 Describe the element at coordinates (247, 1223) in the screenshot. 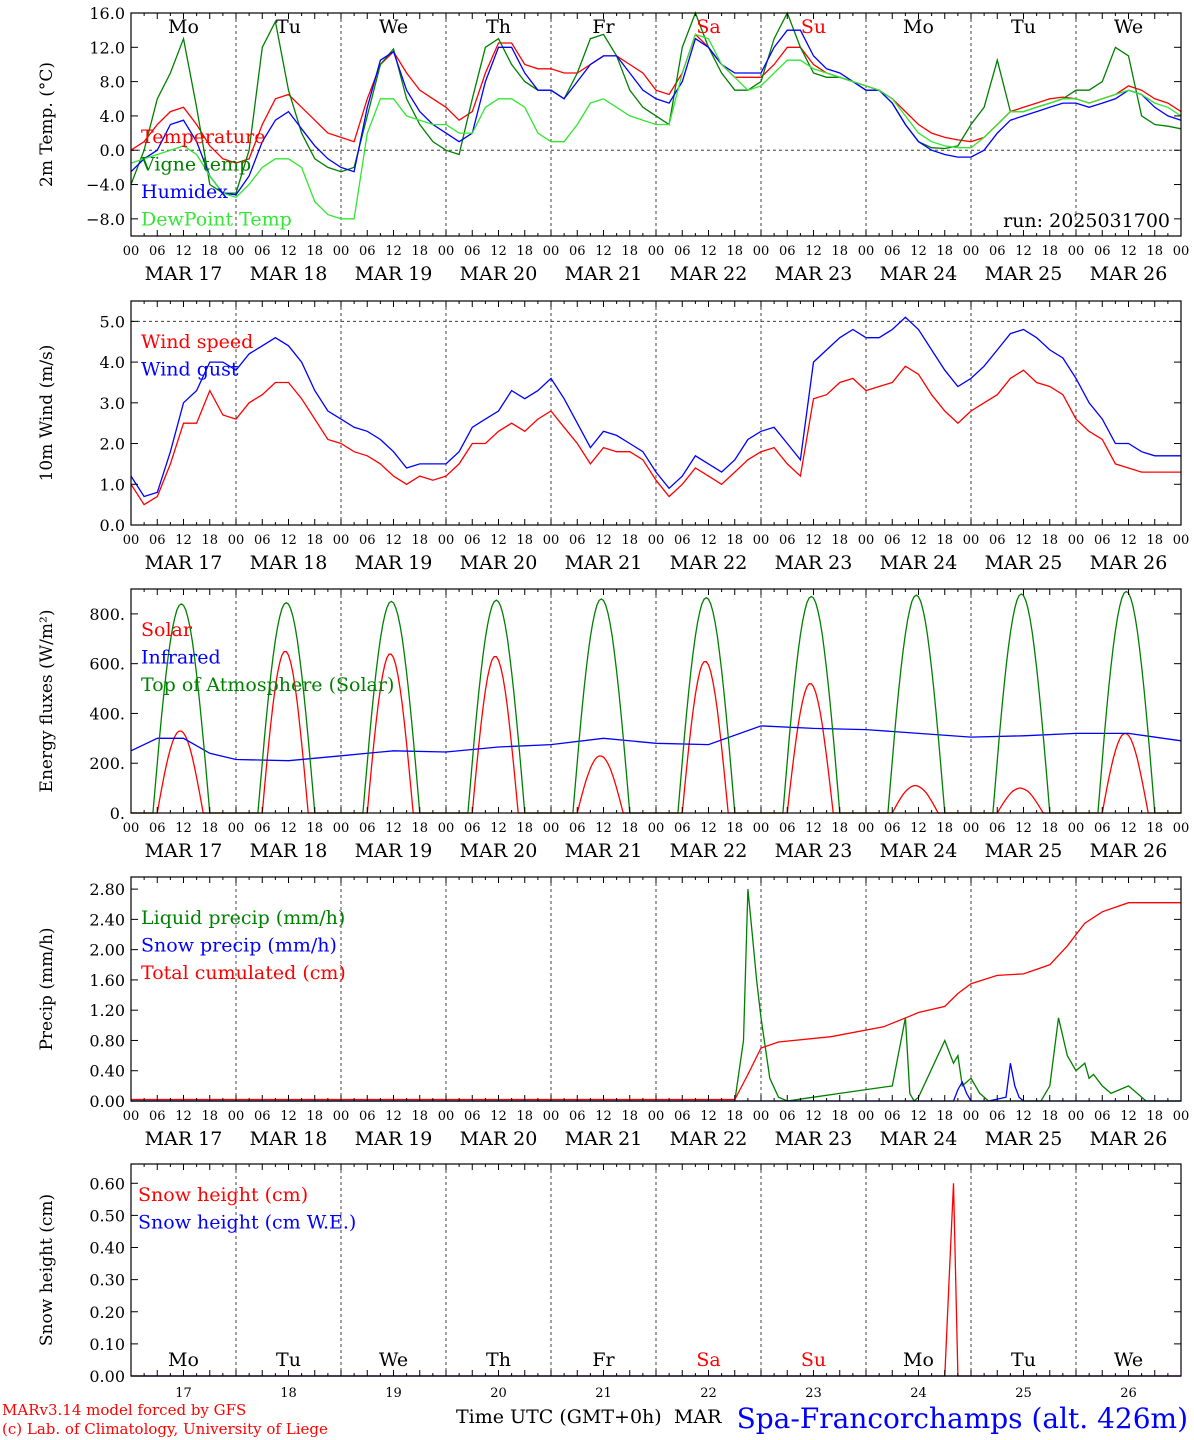

I see `legend-entry: Snow height (cm W.E.)` at that location.